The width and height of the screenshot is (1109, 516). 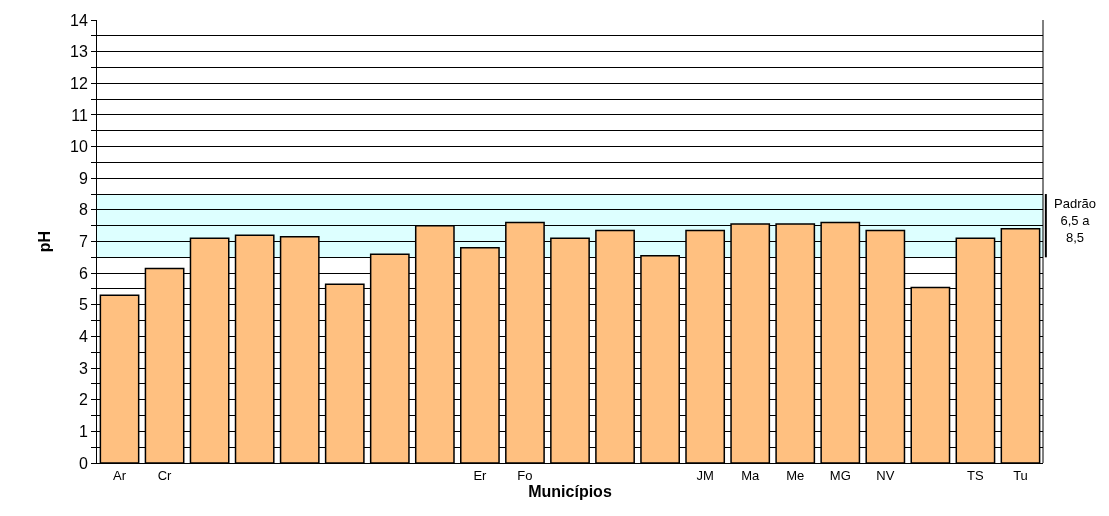 What do you see at coordinates (83, 431) in the screenshot?
I see `y-tick-label: 1` at bounding box center [83, 431].